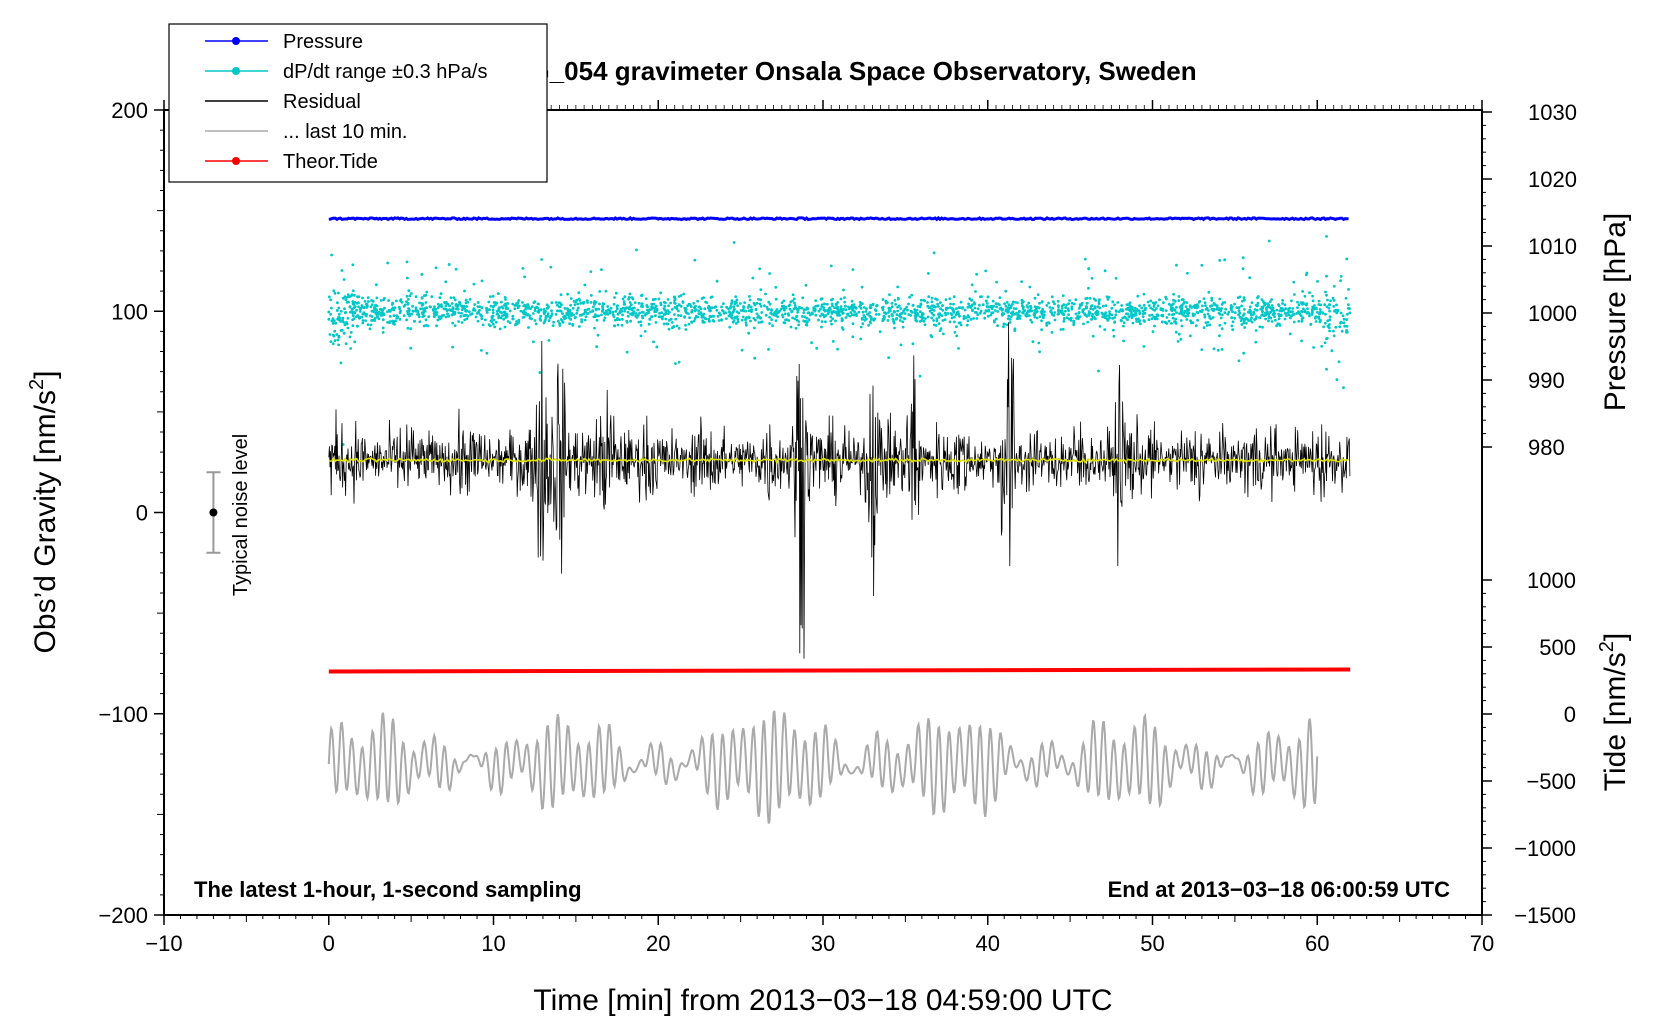 This screenshot has width=1660, height=1020. What do you see at coordinates (213, 512) in the screenshot?
I see `noise-level-bar` at bounding box center [213, 512].